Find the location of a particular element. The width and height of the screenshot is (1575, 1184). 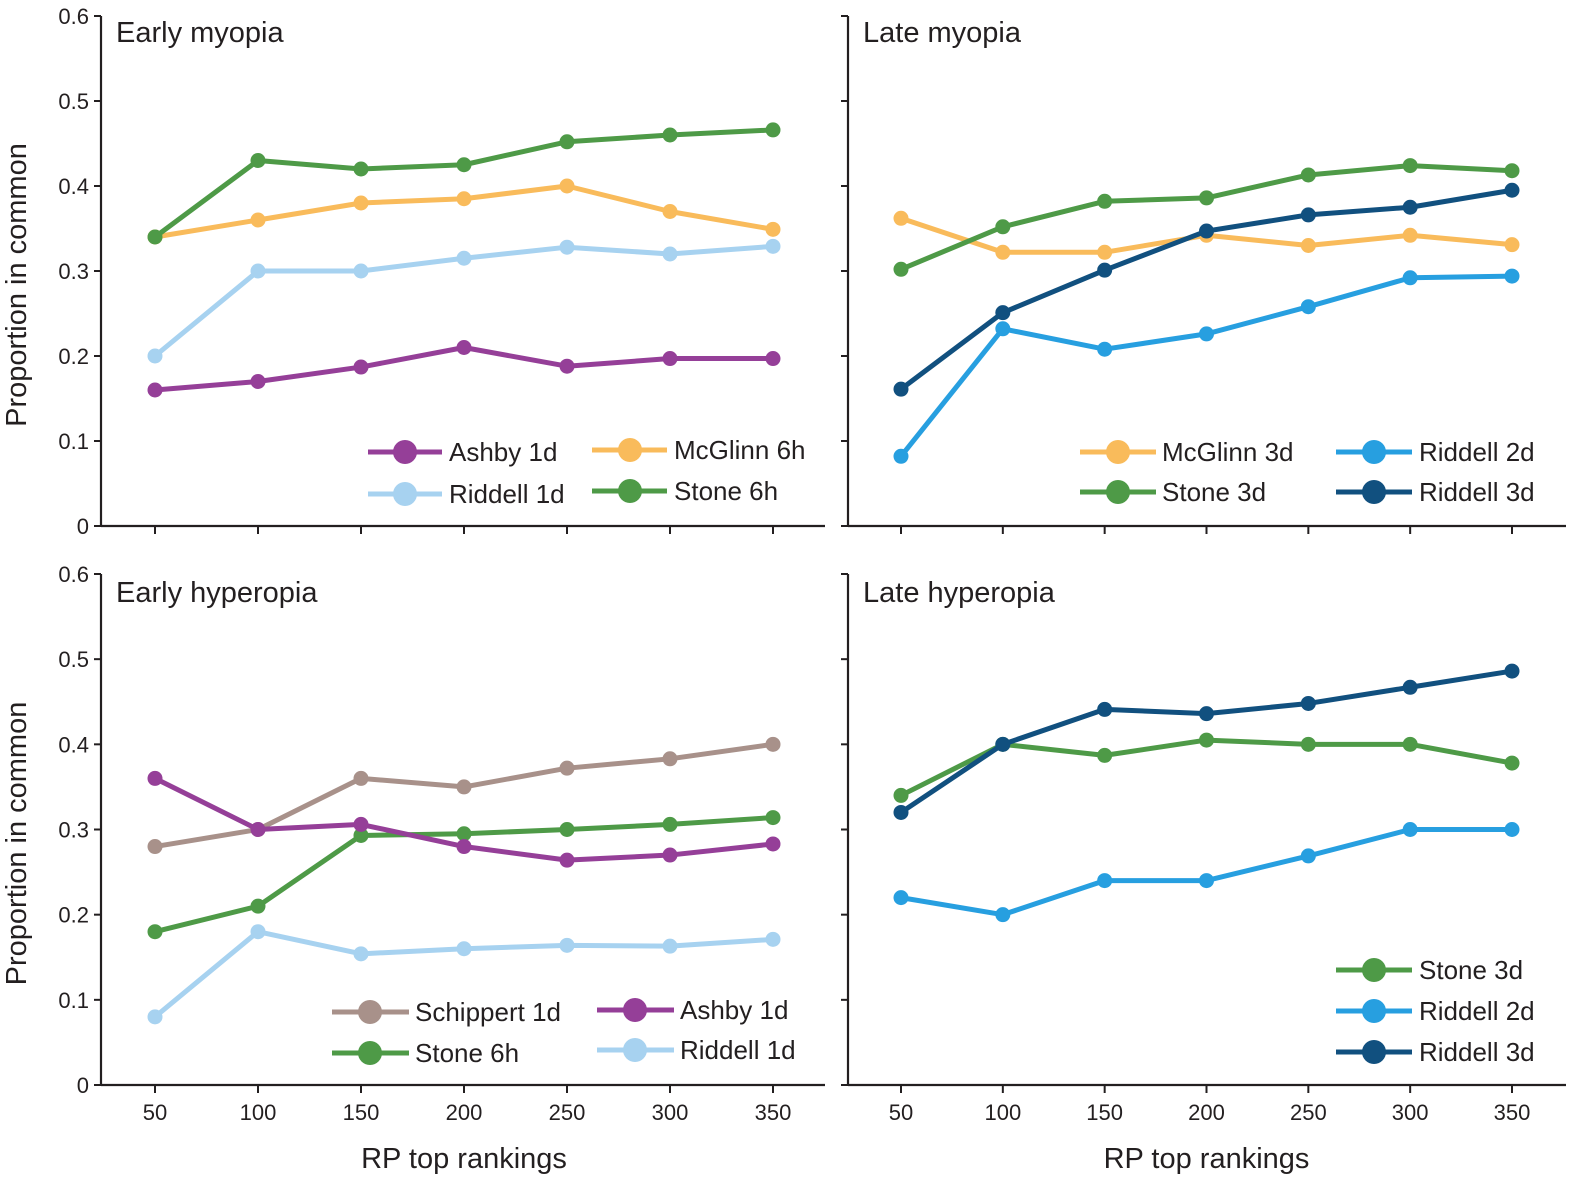

series-riddell-1d is located at coordinates (464, 974).